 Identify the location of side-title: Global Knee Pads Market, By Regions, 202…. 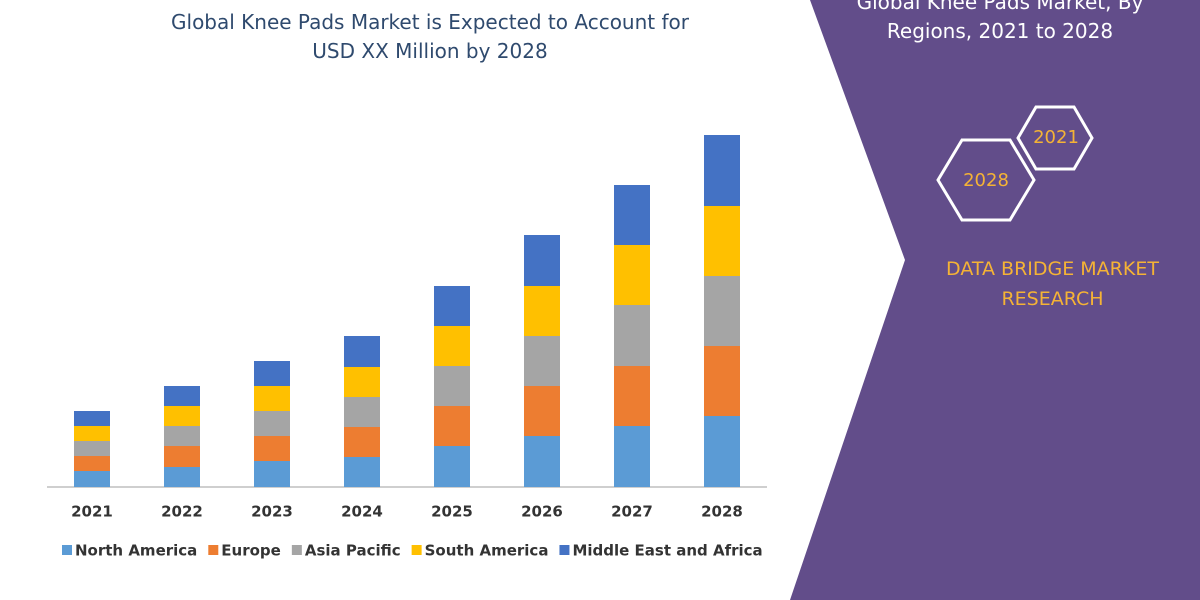
(1000, 21).